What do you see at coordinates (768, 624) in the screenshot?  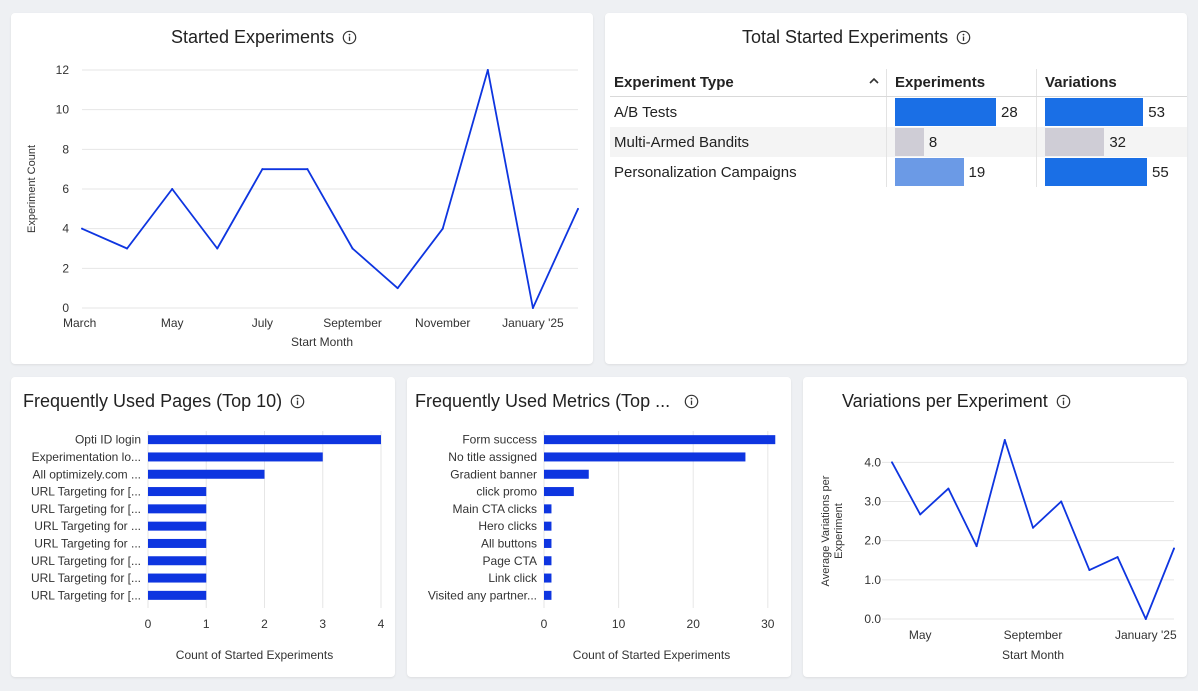 I see `x-tick-label: 30` at bounding box center [768, 624].